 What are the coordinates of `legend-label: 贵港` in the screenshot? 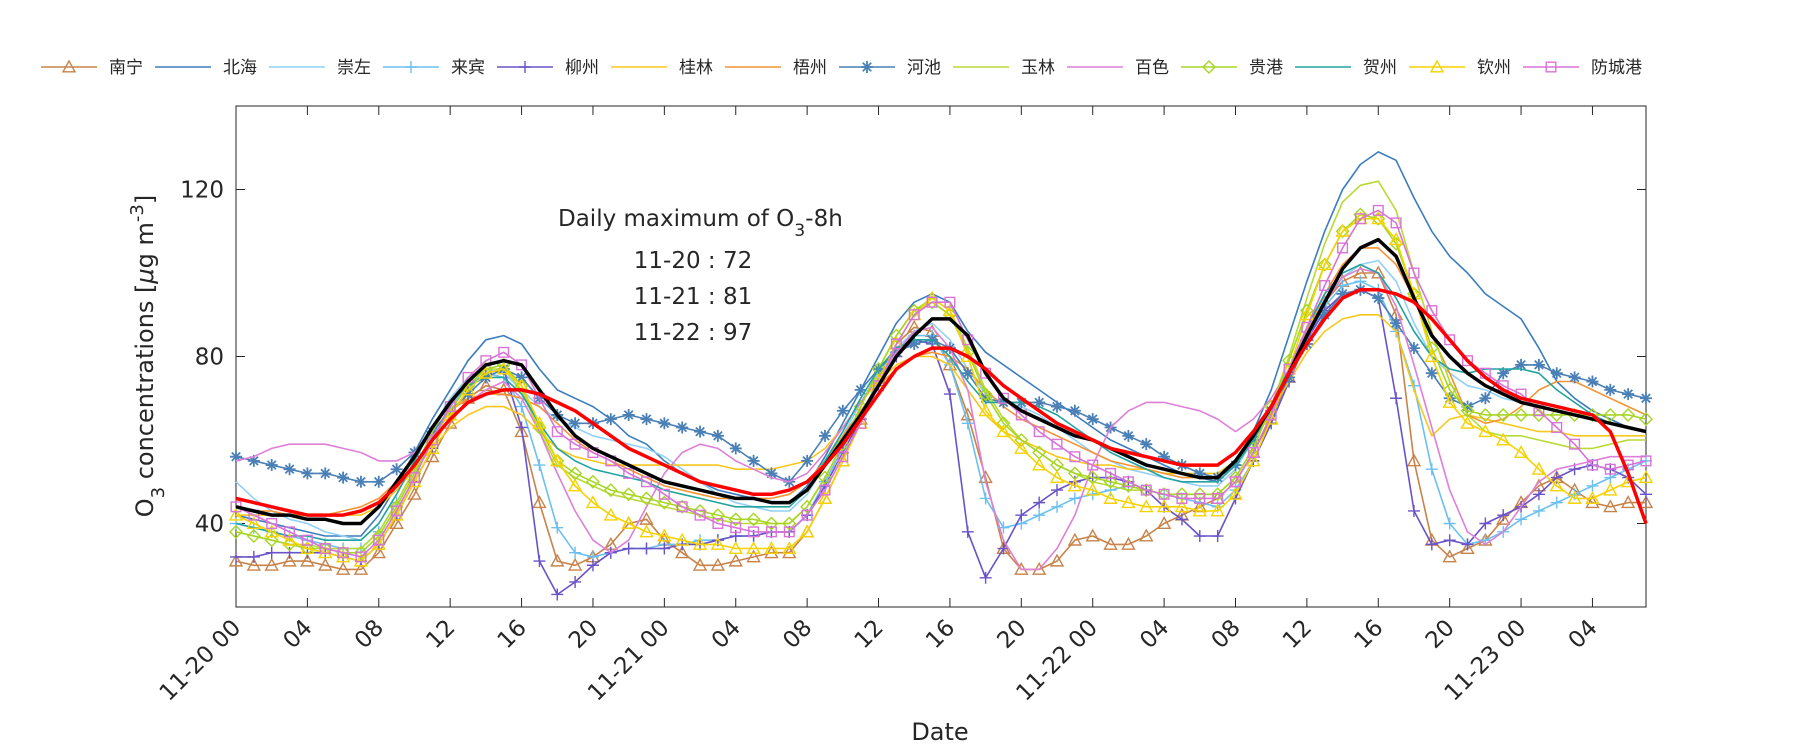 It's located at (1266, 68).